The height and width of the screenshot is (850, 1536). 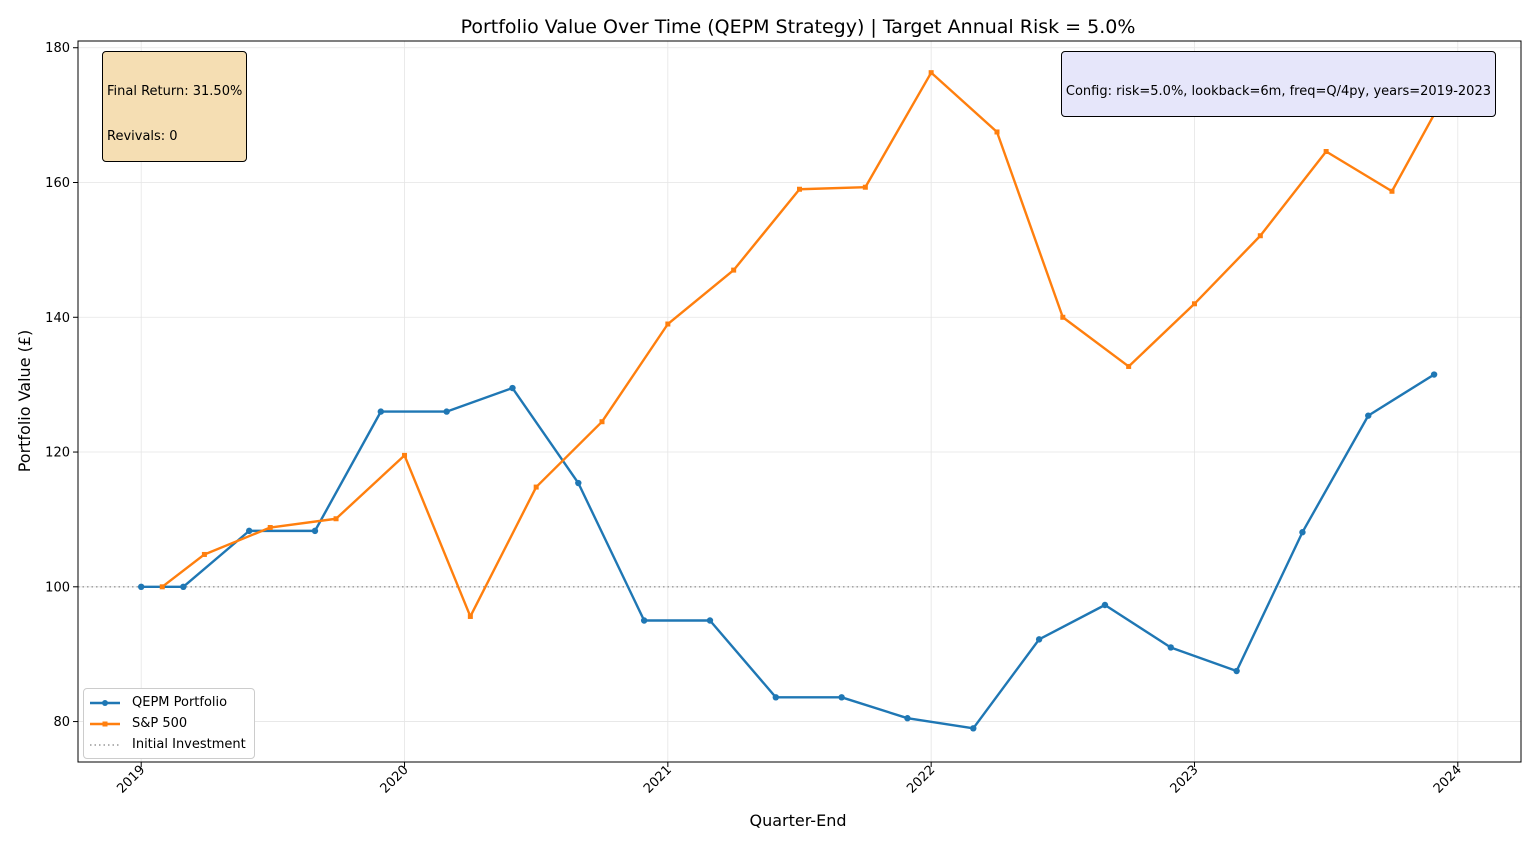 I want to click on legend-label-qepm: QEPM Portfolio, so click(x=179, y=702).